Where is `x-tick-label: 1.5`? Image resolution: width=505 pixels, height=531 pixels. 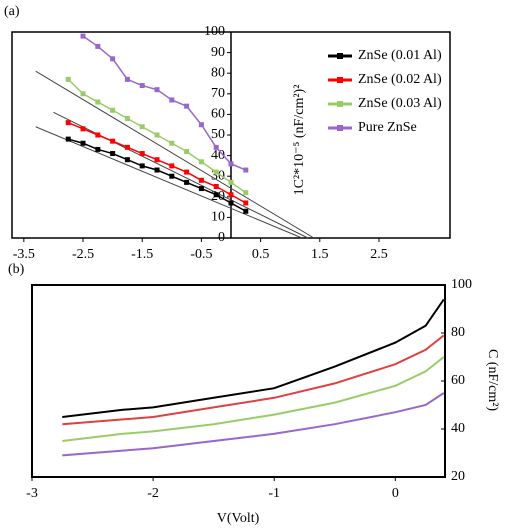
x-tick-label: 1.5 is located at coordinates (320, 254).